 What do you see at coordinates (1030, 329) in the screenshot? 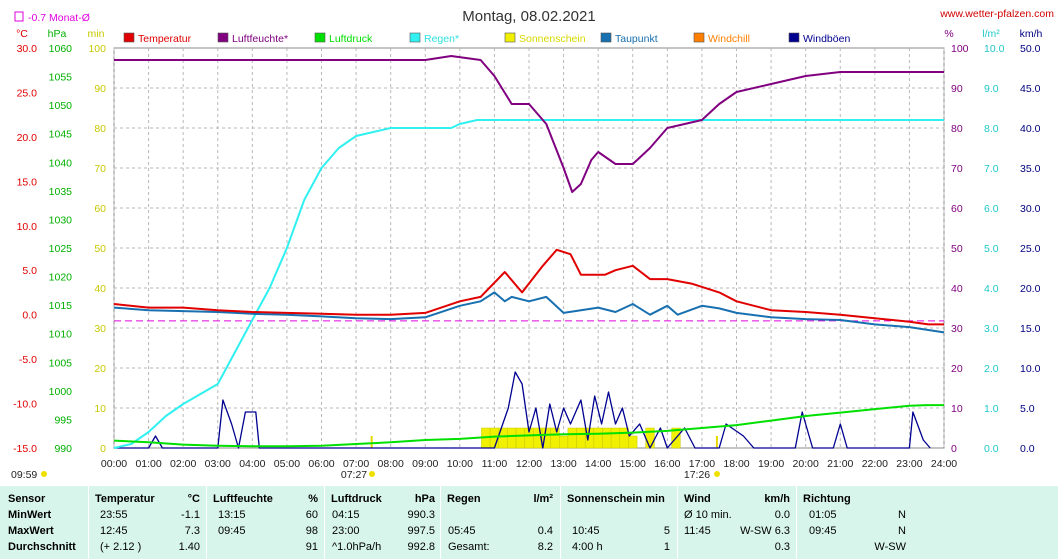
I see `wind-tick-label: 15.0` at bounding box center [1030, 329].